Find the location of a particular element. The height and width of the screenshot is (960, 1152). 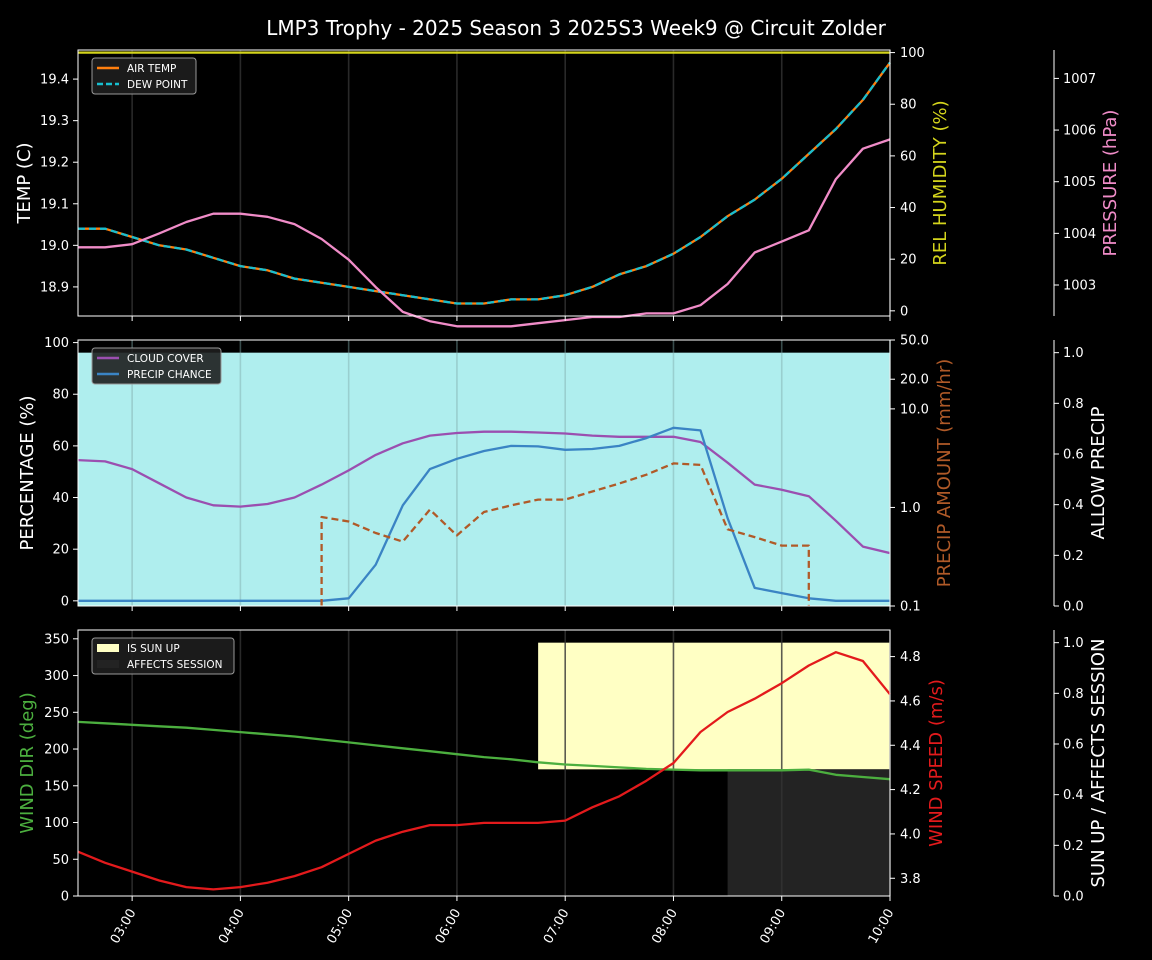

pressure-line is located at coordinates (484, 233).